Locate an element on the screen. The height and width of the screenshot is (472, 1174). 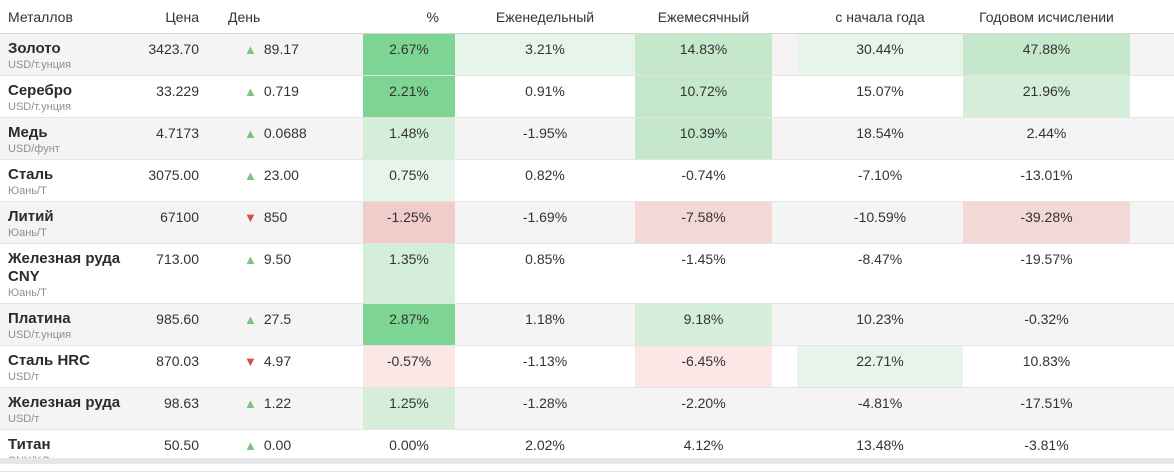
down-triangle-icon: ▼ is located at coordinates (250, 217).